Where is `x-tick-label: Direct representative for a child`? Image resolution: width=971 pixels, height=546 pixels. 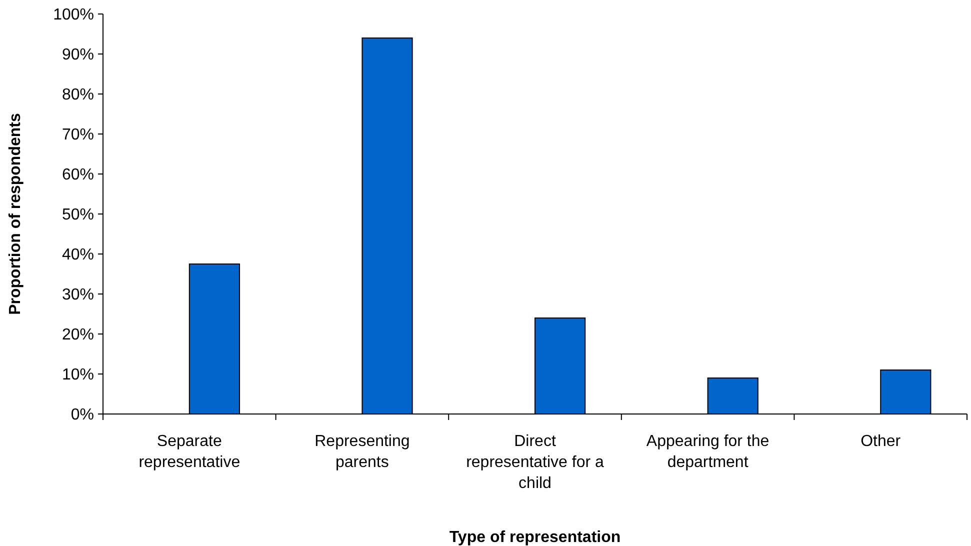
x-tick-label: Direct representative for a child is located at coordinates (535, 462).